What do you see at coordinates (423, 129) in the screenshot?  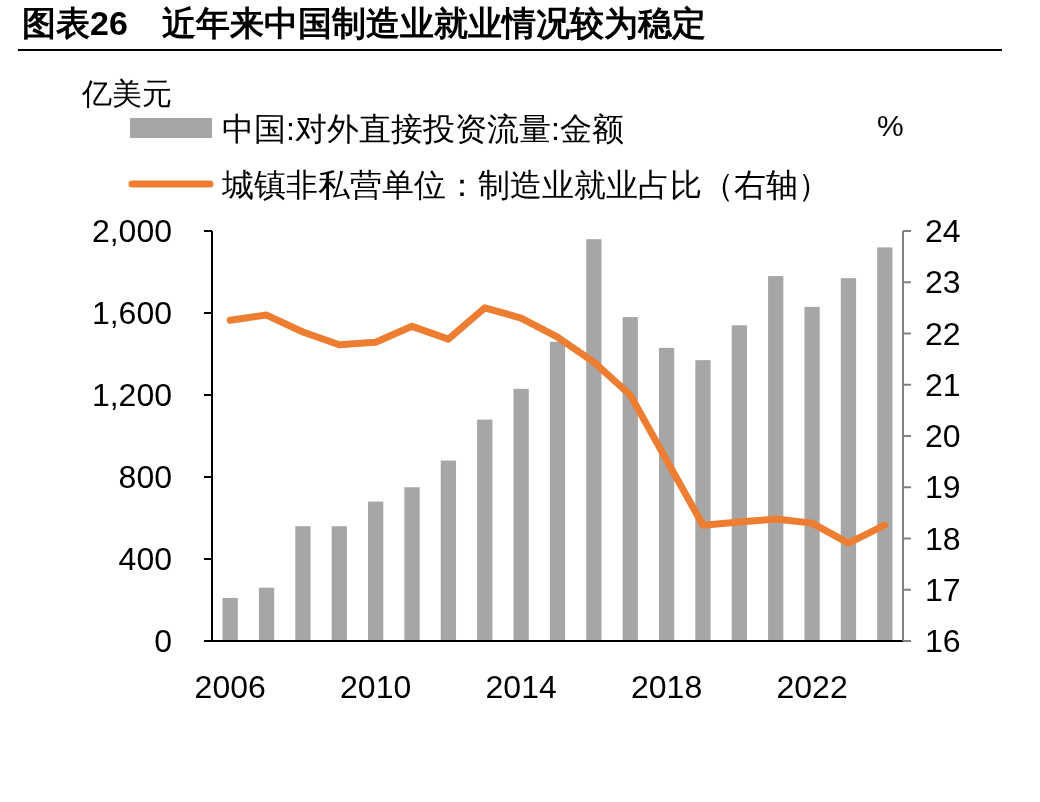 I see `legend-label: 中国:对外直接投资流量:金额` at bounding box center [423, 129].